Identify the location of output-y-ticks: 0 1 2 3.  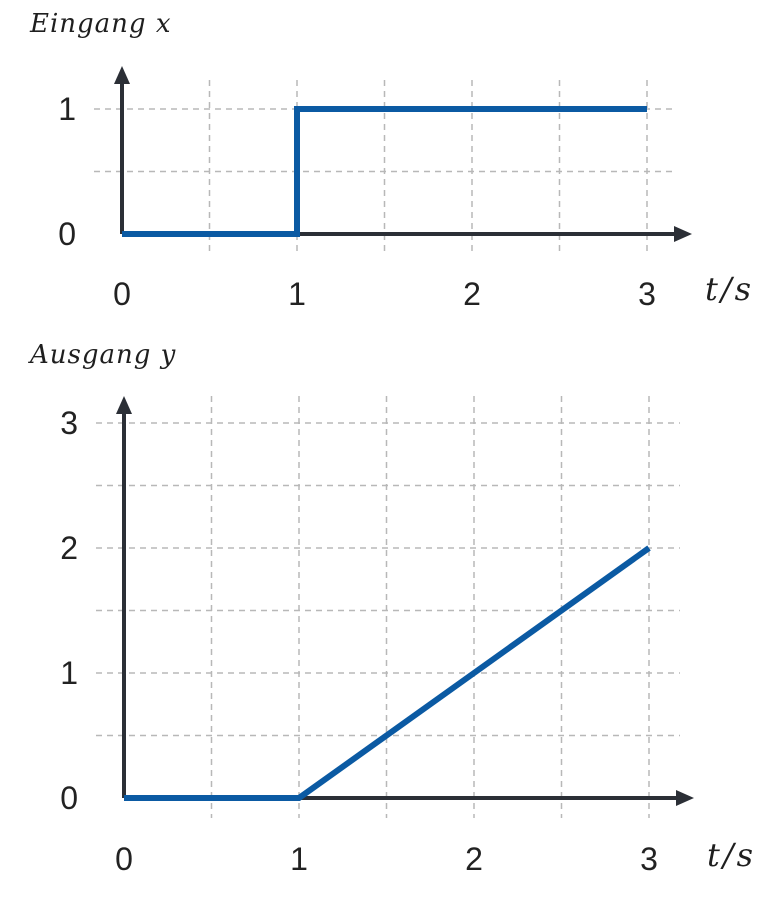
(69, 610).